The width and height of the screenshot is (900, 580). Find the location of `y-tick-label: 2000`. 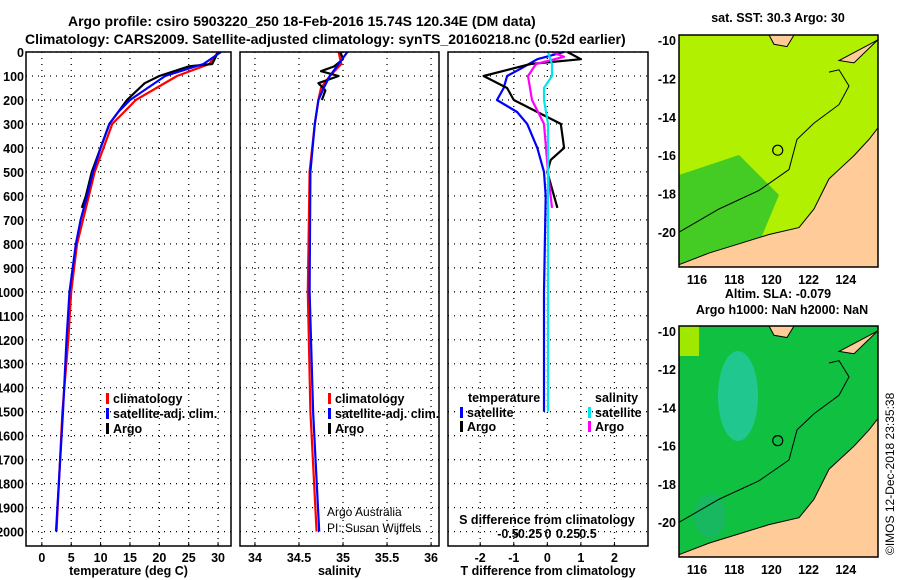

y-tick-label: 2000 is located at coordinates (12, 533).